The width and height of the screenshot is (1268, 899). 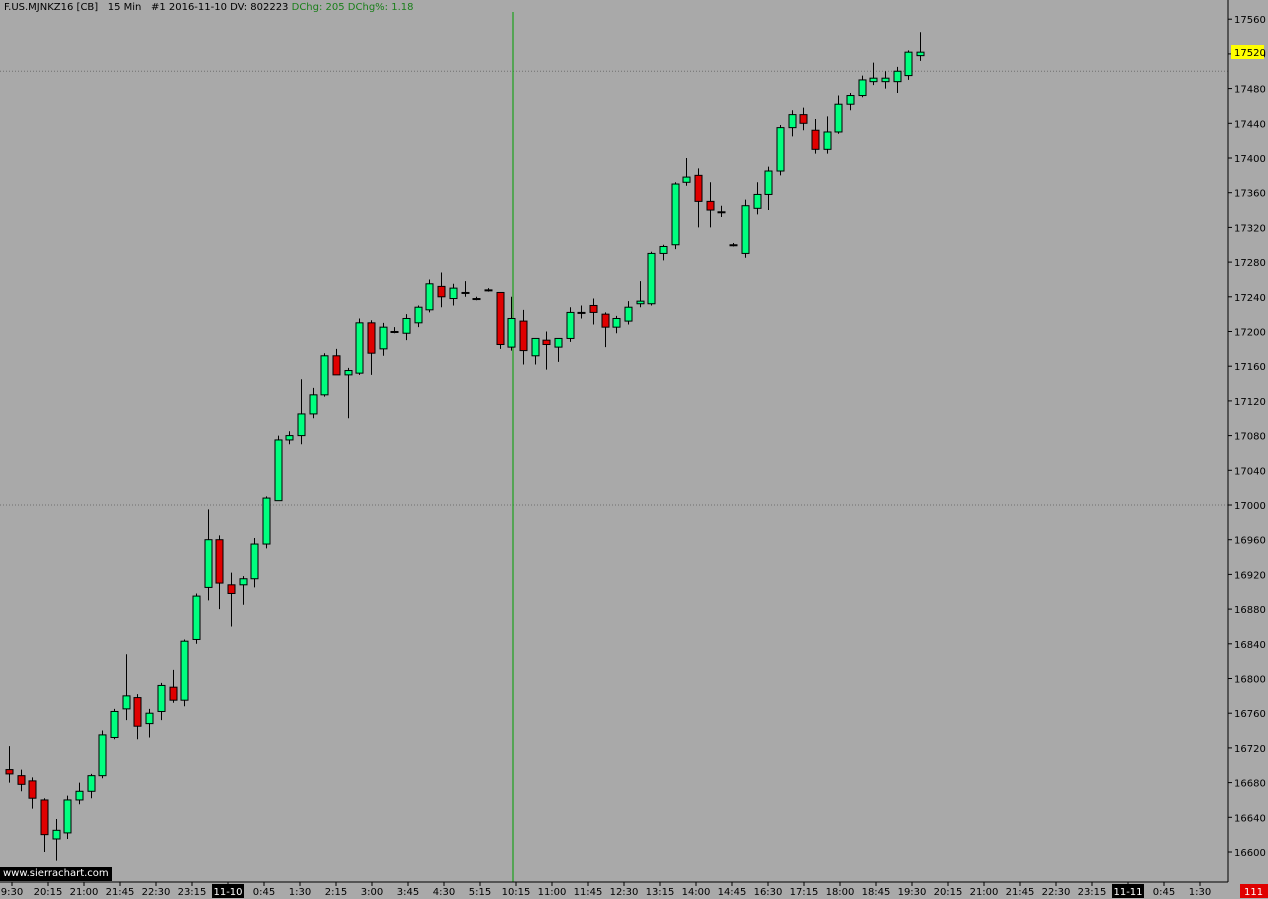 I want to click on corner-badge-label: 111, so click(x=1253, y=892).